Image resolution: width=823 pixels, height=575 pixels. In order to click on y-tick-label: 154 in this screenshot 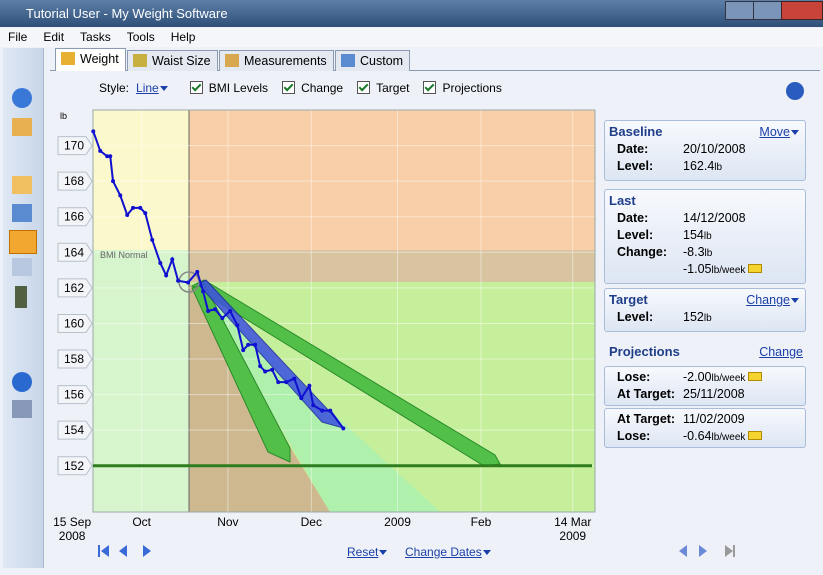, I will do `click(74, 430)`.